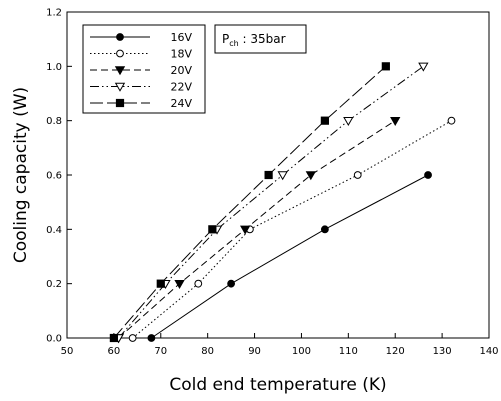 This screenshot has width=501, height=401. I want to click on x-axis-label: Cold end temperature (K), so click(277, 385).